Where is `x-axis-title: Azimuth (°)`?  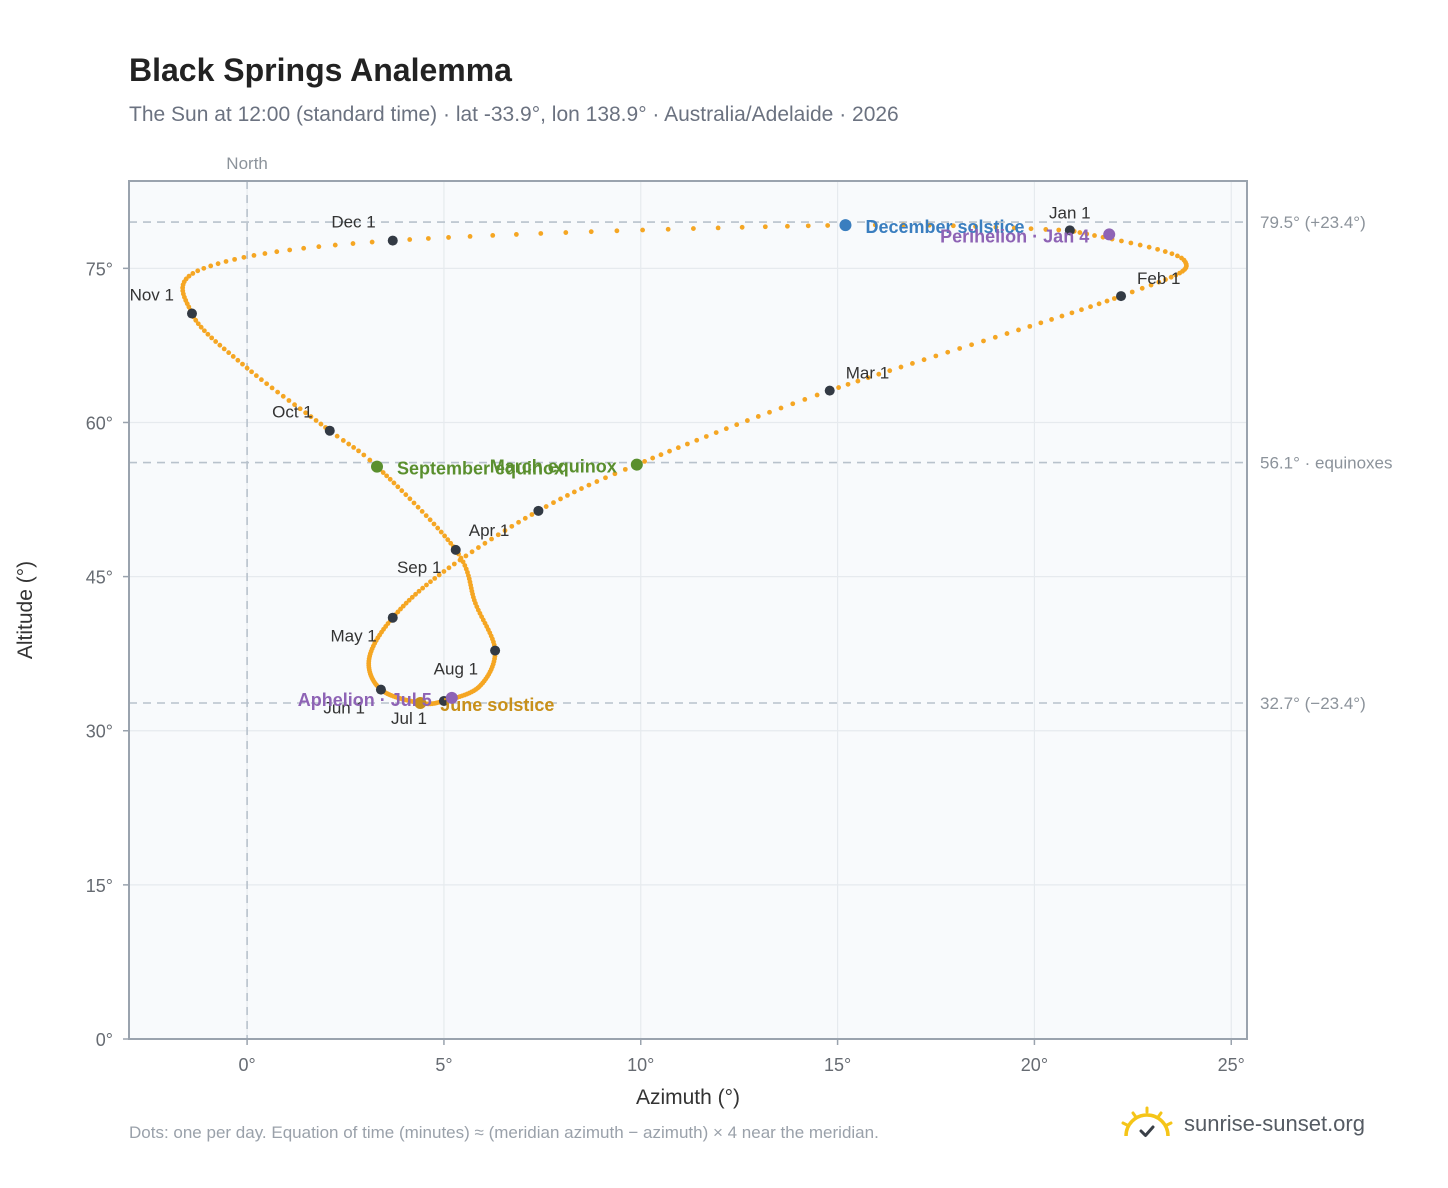
x-axis-title: Azimuth (°) is located at coordinates (688, 1097).